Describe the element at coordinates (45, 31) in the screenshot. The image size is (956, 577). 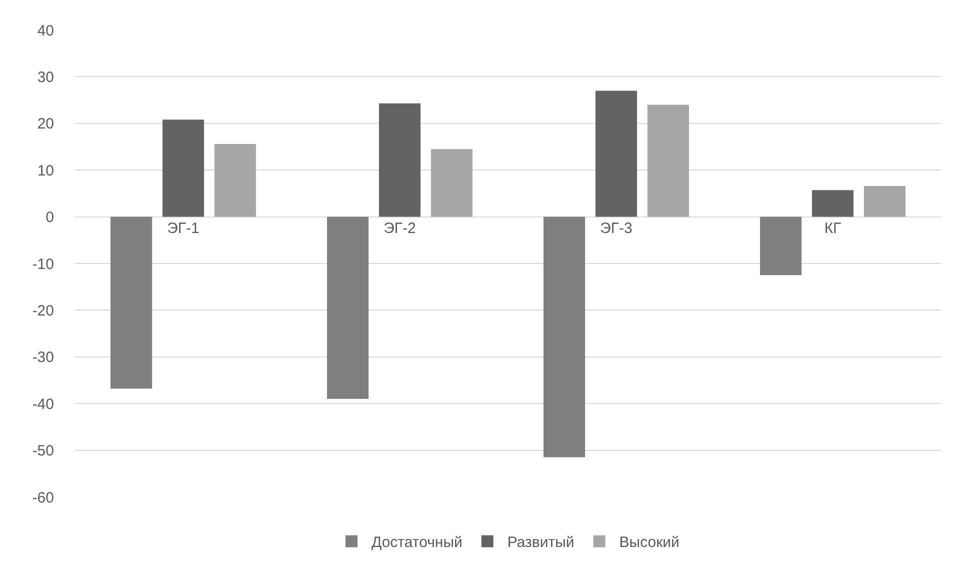
I see `y-tick-label: 40` at that location.